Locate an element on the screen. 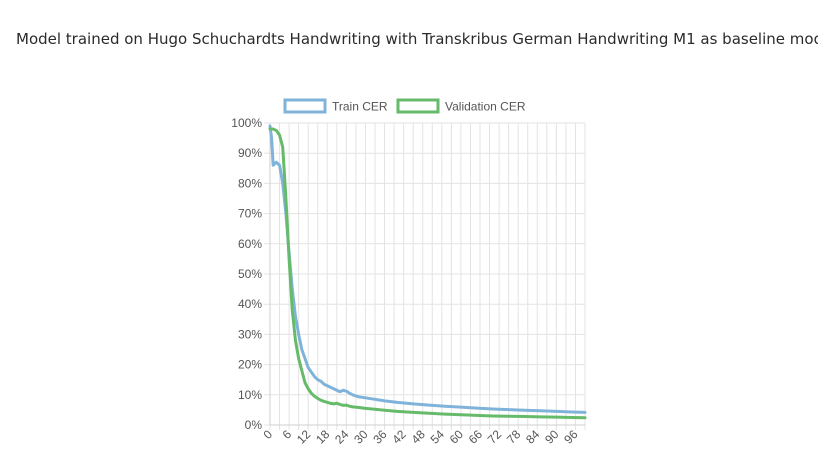  y-tick-label: 80% is located at coordinates (250, 183).